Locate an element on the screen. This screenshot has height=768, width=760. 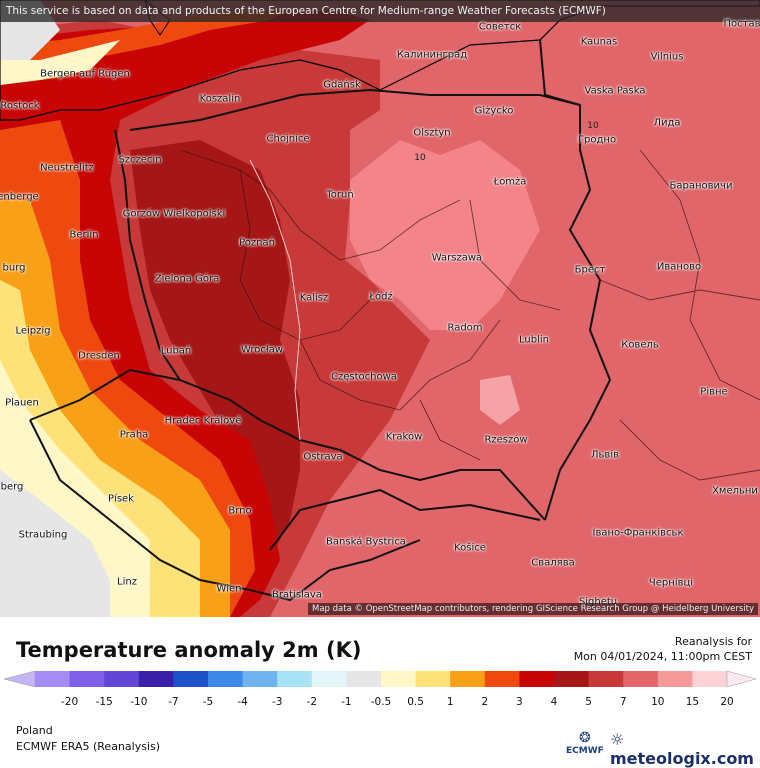
scale-tick-label: 0.5 is located at coordinates (415, 702).